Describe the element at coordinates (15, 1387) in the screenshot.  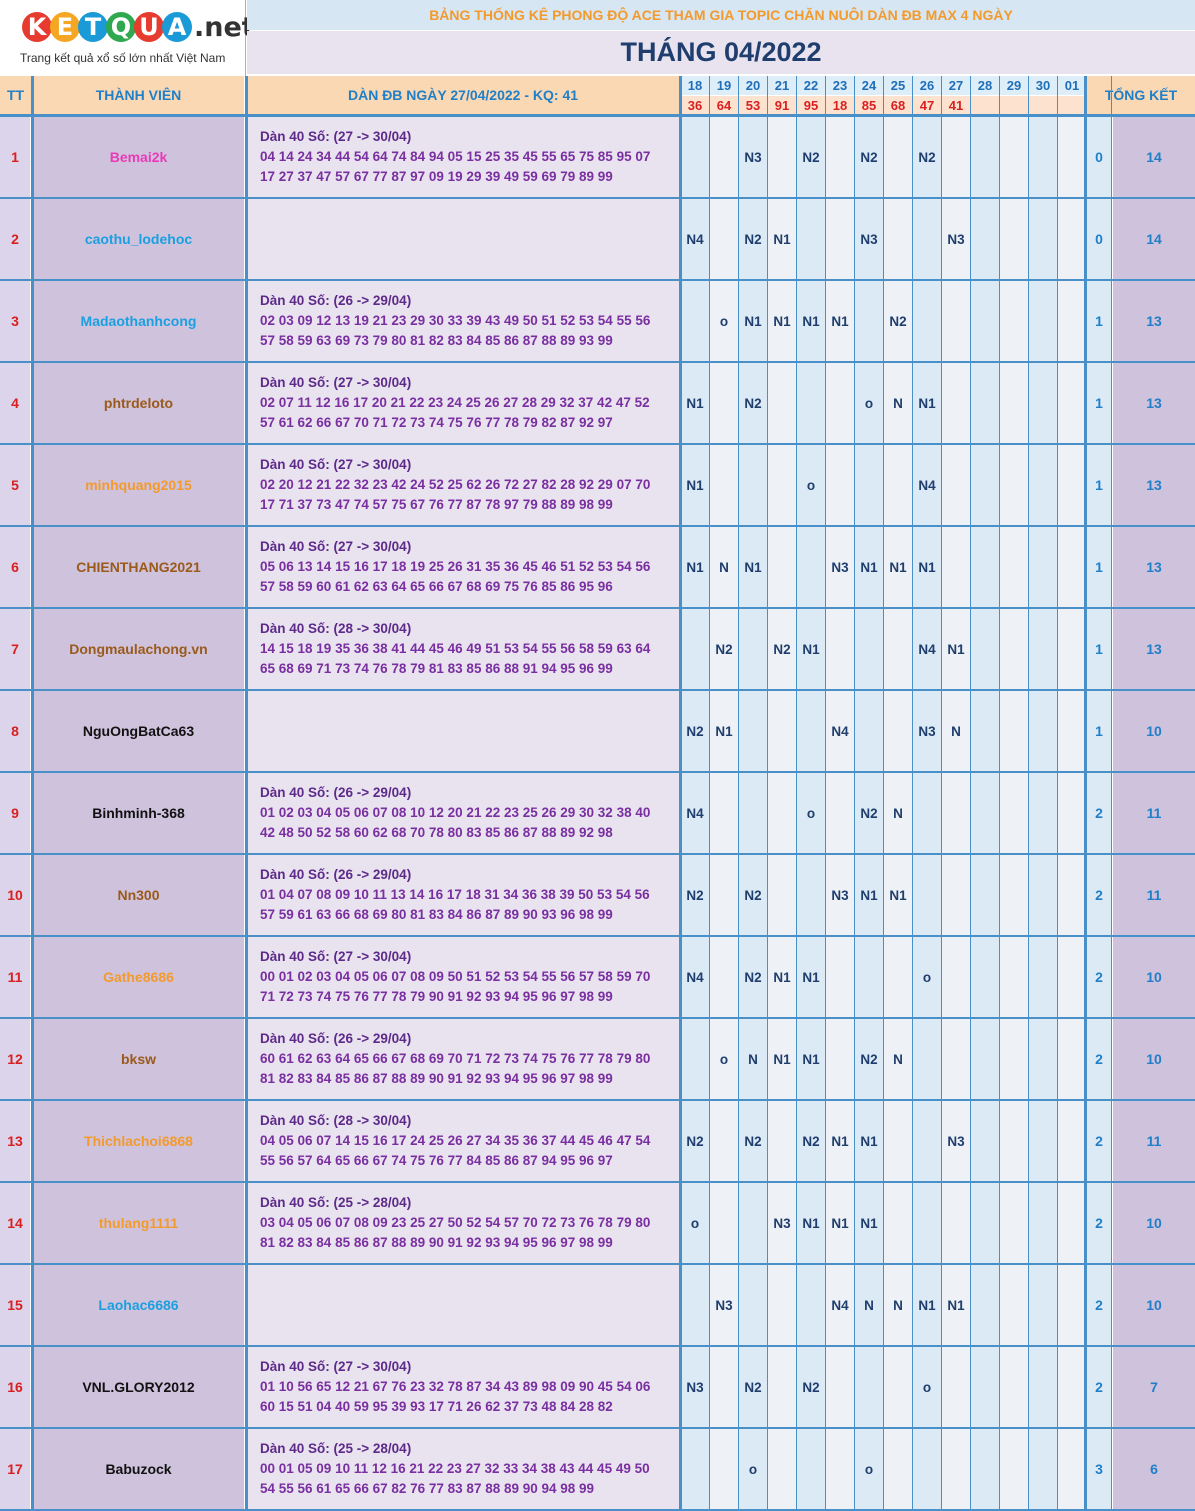
I see `row-number: 16` at that location.